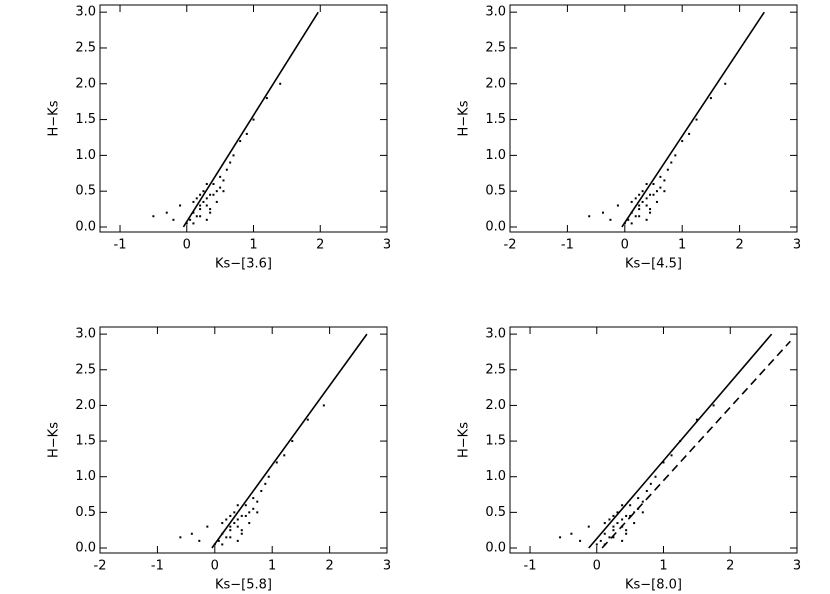  Describe the element at coordinates (387, 245) in the screenshot. I see `x-tick-label: 3` at that location.